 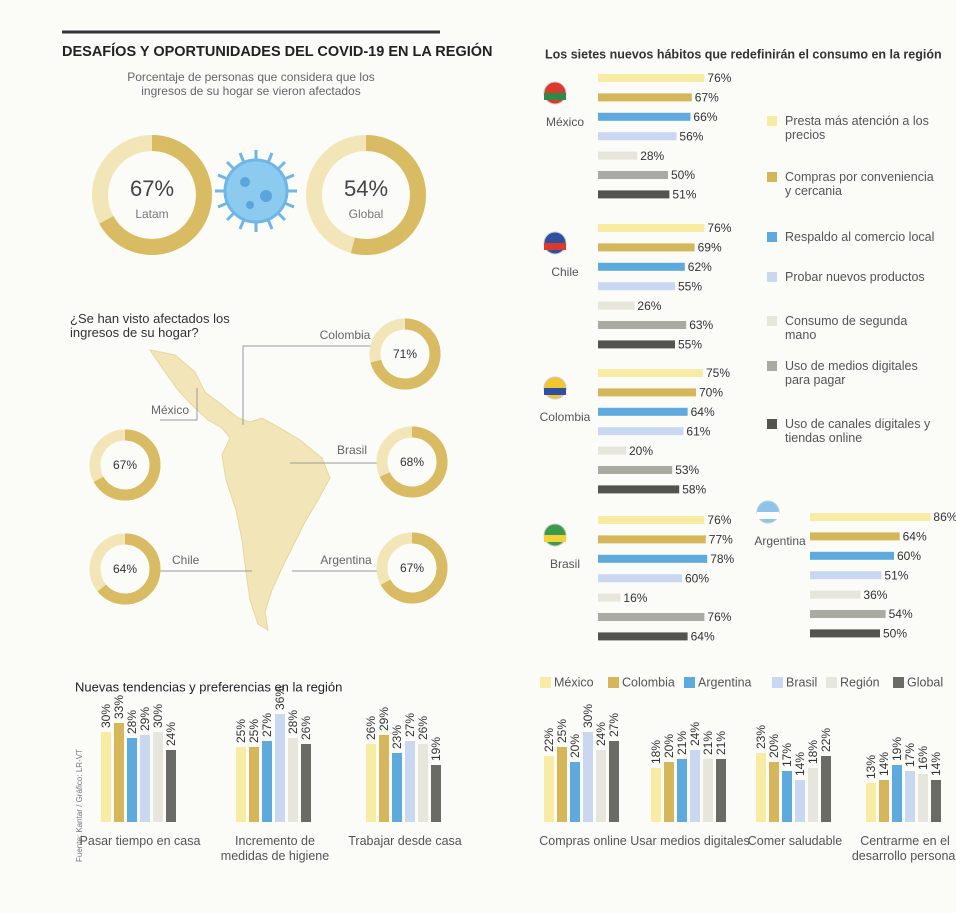 I want to click on legend-label: Colombia, so click(x=648, y=682).